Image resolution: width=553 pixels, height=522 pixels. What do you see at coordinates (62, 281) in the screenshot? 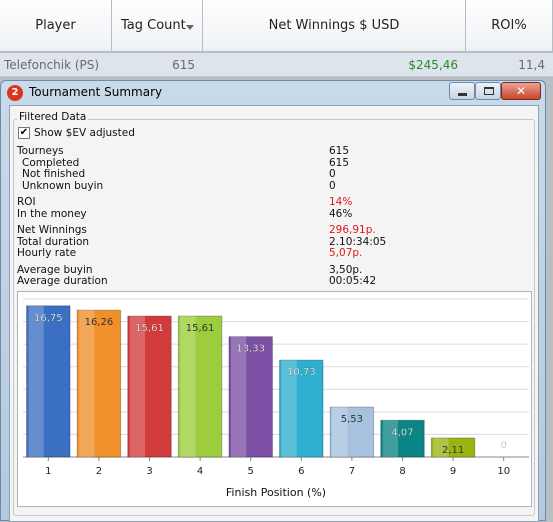
I see `stat-label: Average duration` at bounding box center [62, 281].